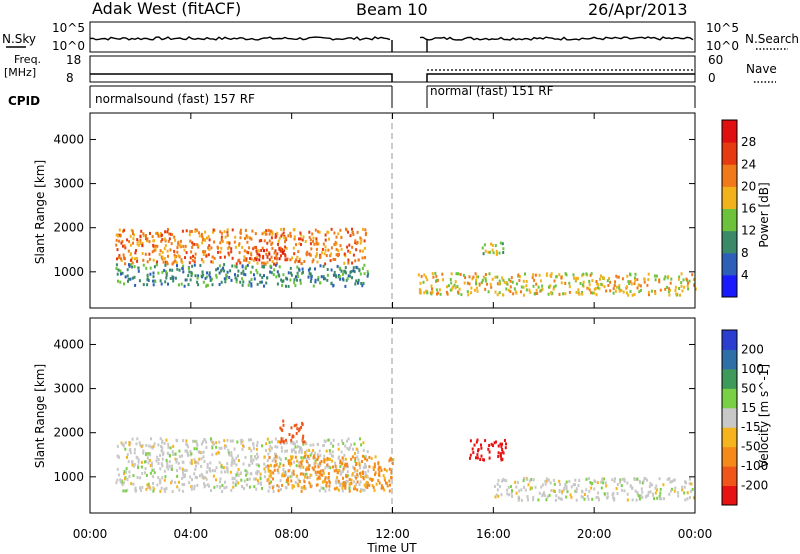 The width and height of the screenshot is (800, 554). What do you see at coordinates (729, 417) in the screenshot?
I see `velocity-colorbar-frame` at bounding box center [729, 417].